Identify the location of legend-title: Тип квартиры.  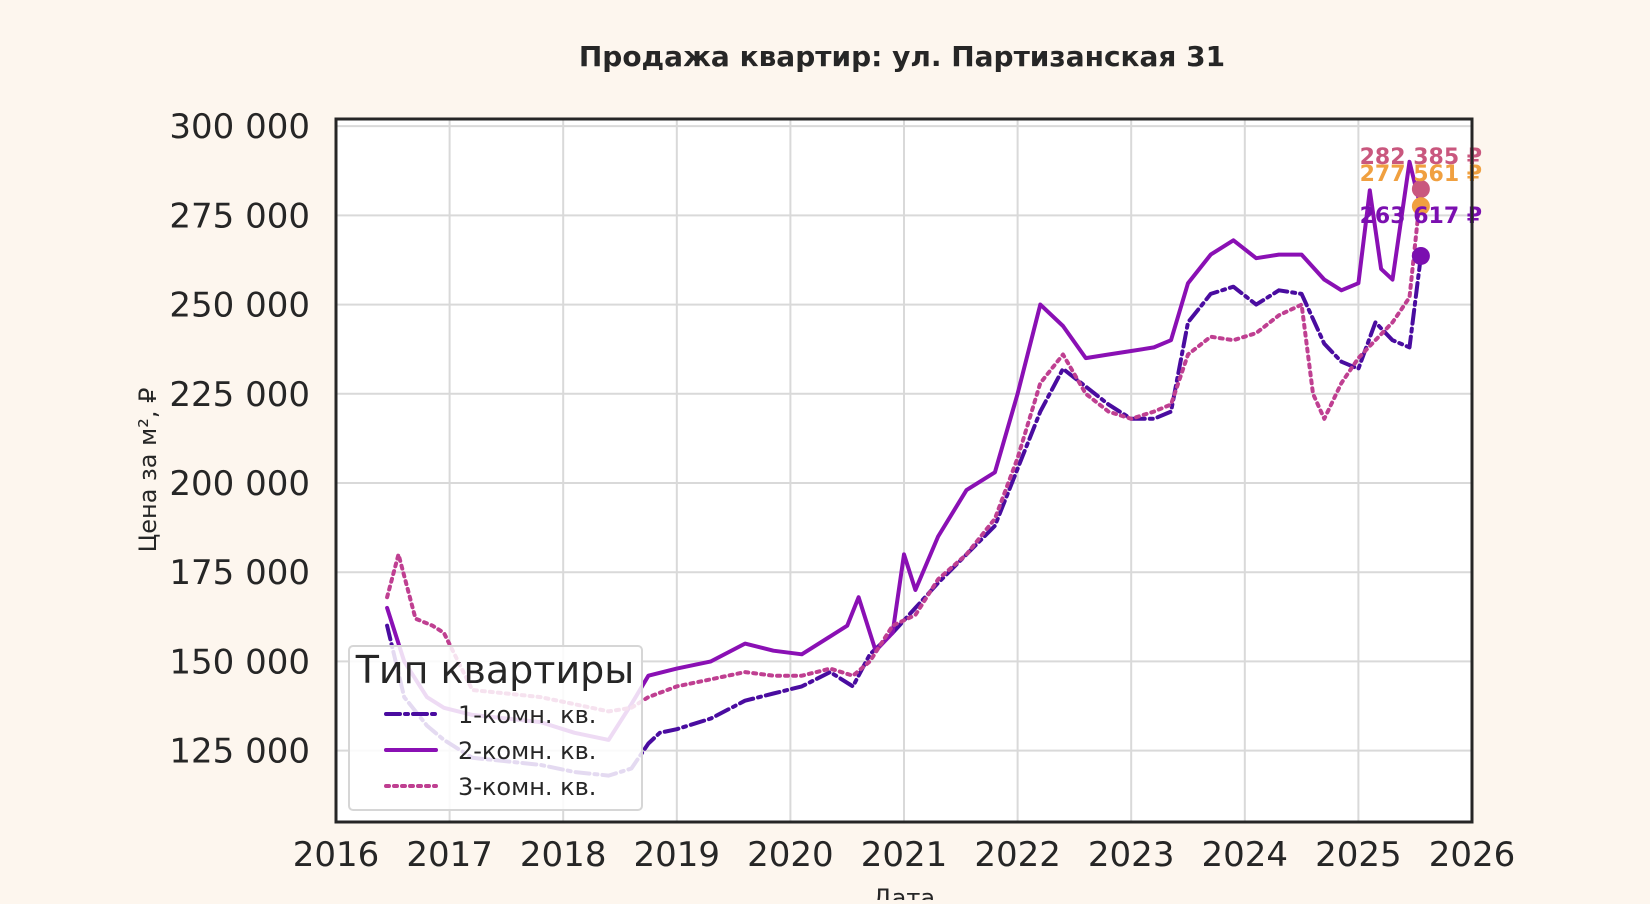
(495, 670).